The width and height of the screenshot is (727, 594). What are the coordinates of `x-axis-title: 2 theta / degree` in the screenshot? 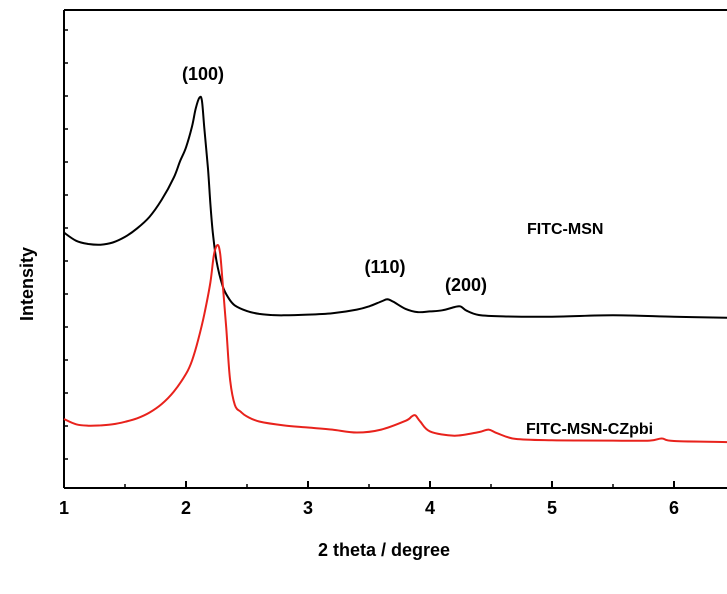 It's located at (384, 550).